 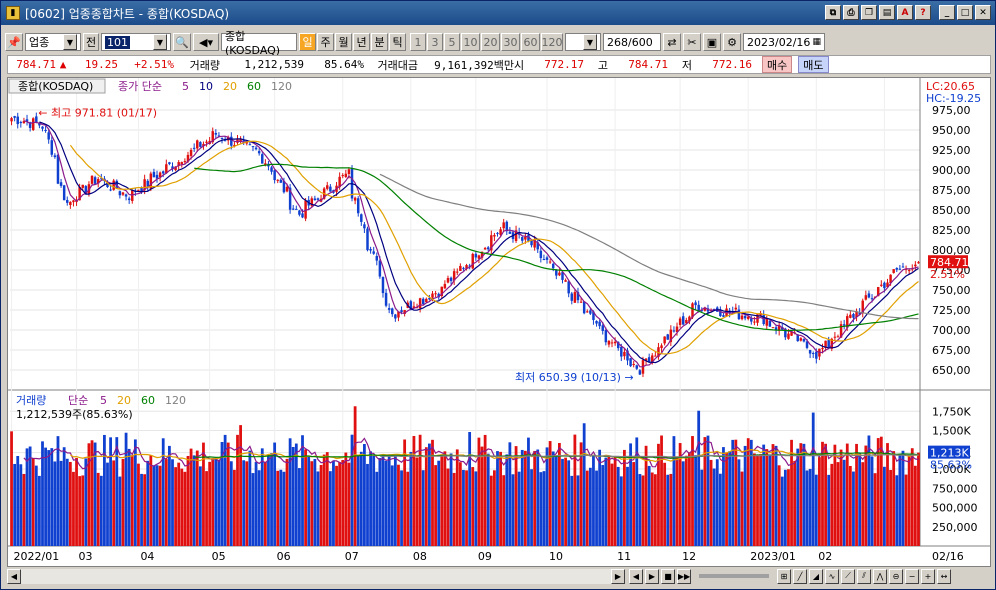 I want to click on scroll-right-icon: ▶, so click(x=618, y=576).